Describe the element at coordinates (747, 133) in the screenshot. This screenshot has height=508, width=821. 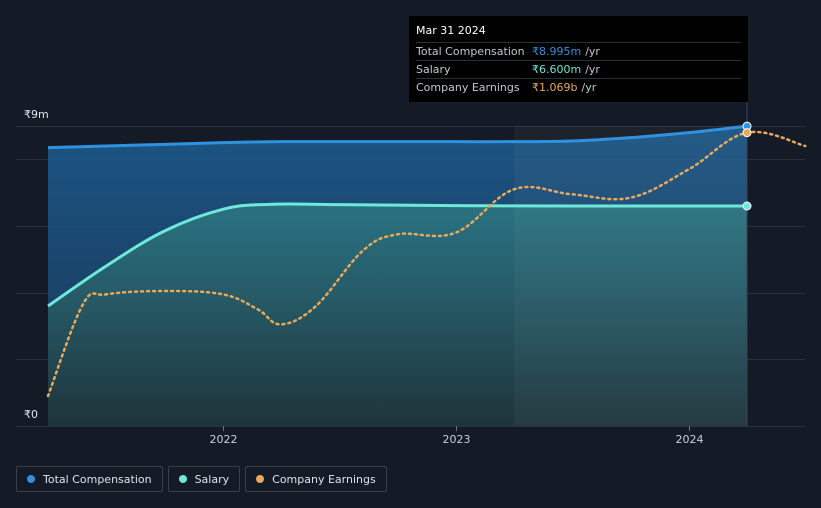
I see `company-earnings-marker` at that location.